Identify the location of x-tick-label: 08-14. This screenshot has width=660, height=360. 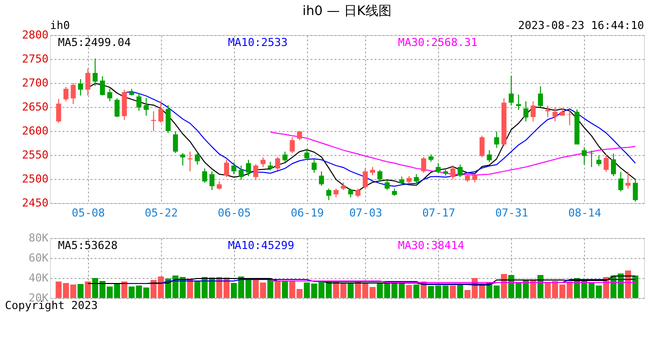
(585, 213).